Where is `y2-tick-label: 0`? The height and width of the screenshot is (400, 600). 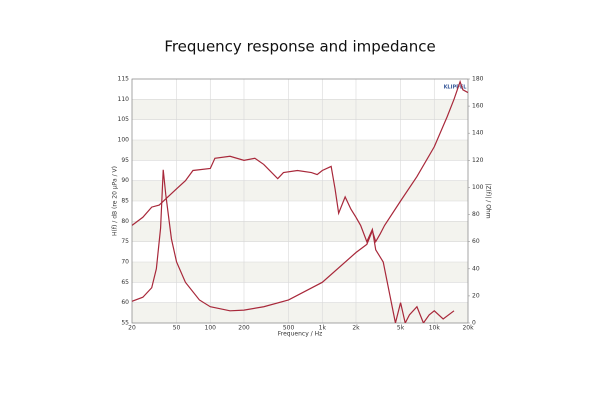
y2-tick-label: 0 is located at coordinates (474, 323).